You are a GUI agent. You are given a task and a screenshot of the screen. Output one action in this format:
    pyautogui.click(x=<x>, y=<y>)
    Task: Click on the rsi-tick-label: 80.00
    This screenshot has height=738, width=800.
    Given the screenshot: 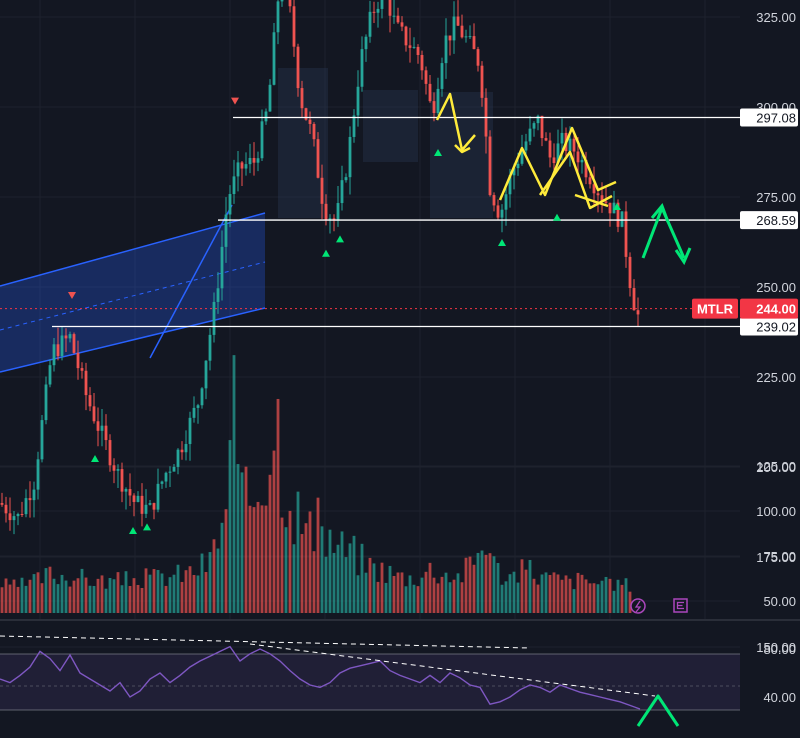 What is the action you would take?
    pyautogui.click(x=779, y=649)
    